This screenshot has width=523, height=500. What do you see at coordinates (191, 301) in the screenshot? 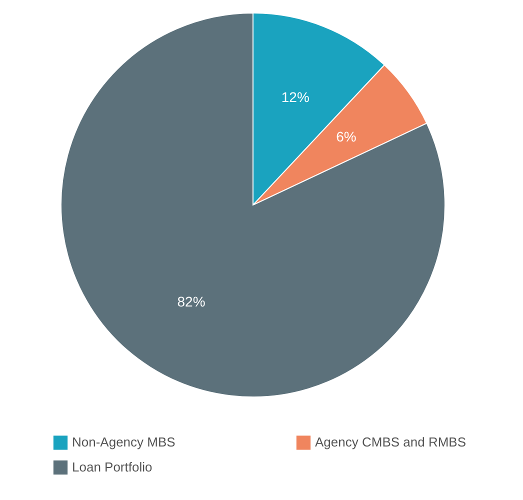
I see `data-label: 82%` at bounding box center [191, 301].